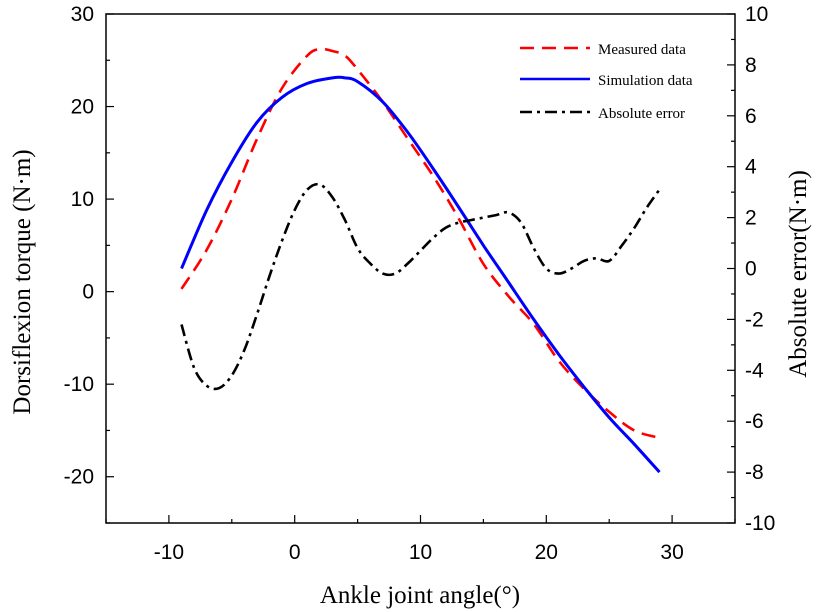 Image resolution: width=820 pixels, height=612 pixels. What do you see at coordinates (756, 14) in the screenshot?
I see `y-right-tick-label: 10` at bounding box center [756, 14].